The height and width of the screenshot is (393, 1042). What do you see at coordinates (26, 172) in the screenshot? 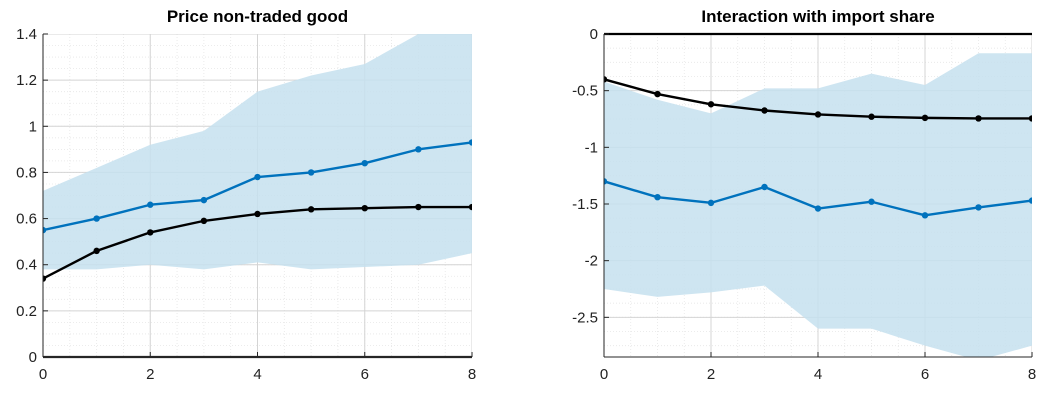
I see `y-tick-label: 0.8` at bounding box center [26, 172].